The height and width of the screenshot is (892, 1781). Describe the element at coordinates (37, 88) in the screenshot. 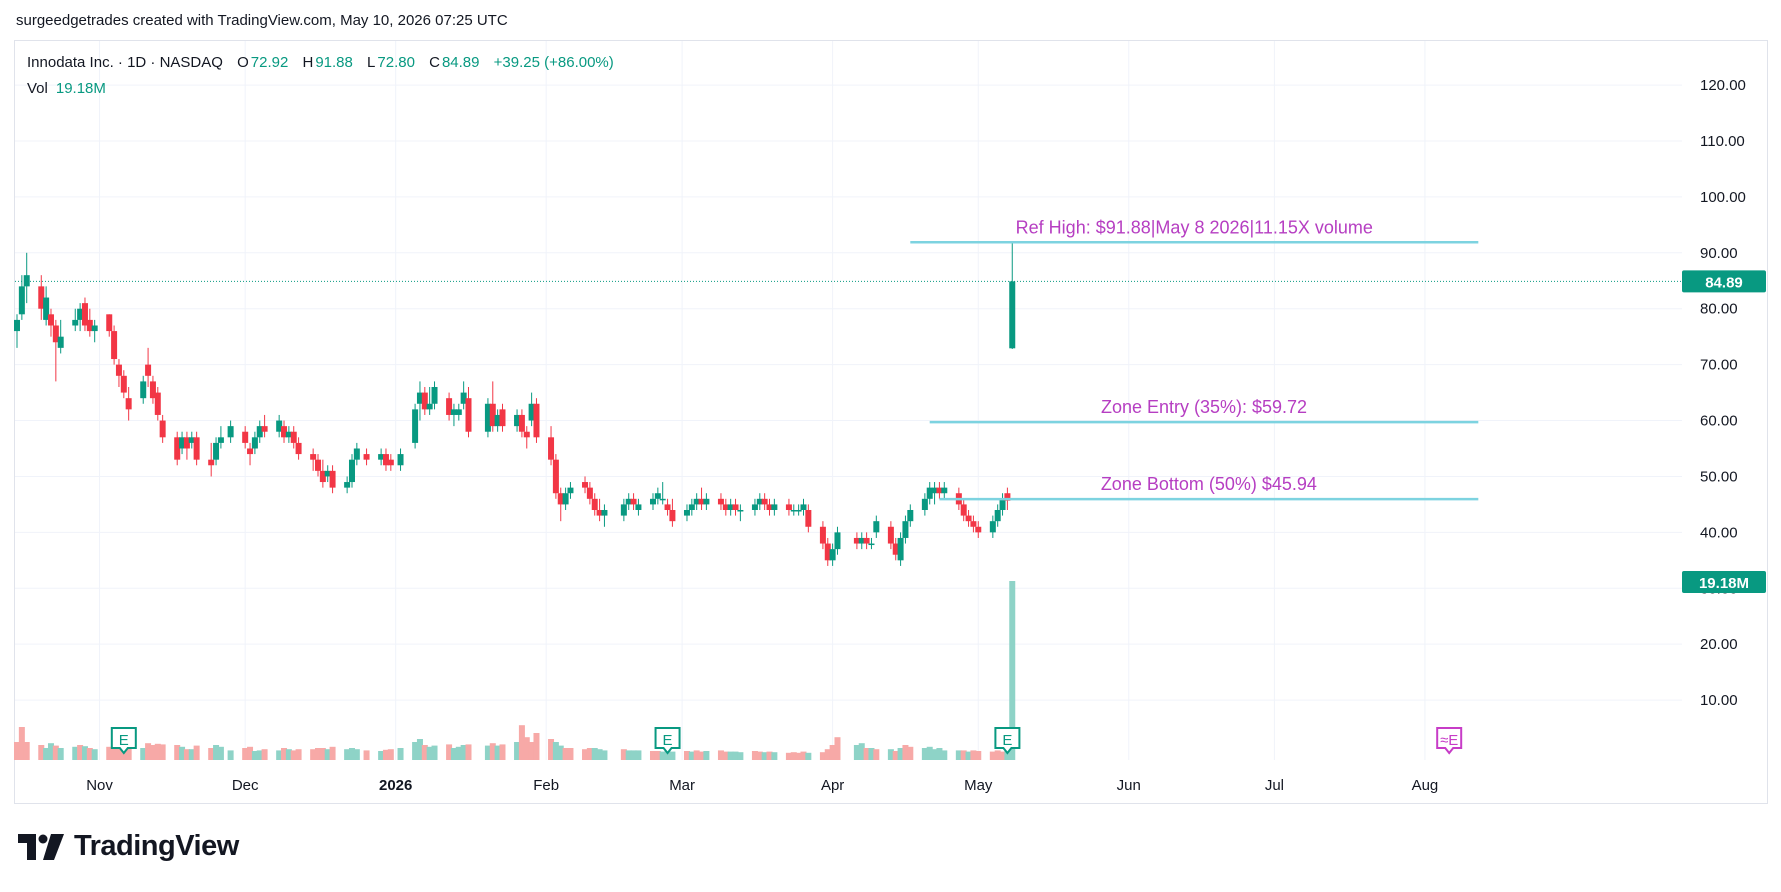

I see `volume-label: Vol` at that location.